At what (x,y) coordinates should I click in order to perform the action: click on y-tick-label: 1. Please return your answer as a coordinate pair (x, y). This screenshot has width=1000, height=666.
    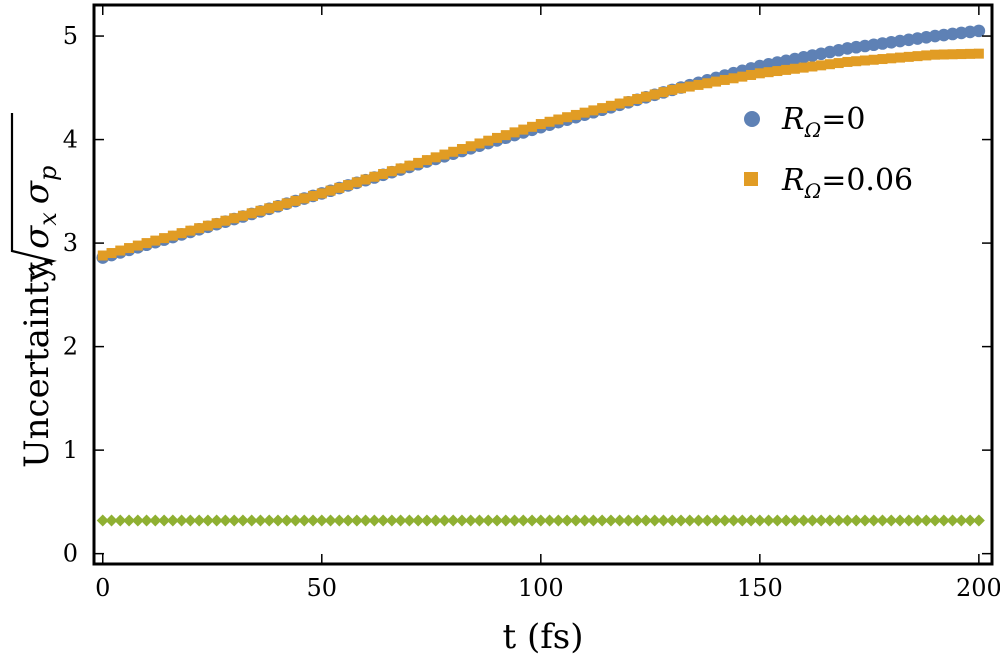
    Looking at the image, I should click on (70, 450).